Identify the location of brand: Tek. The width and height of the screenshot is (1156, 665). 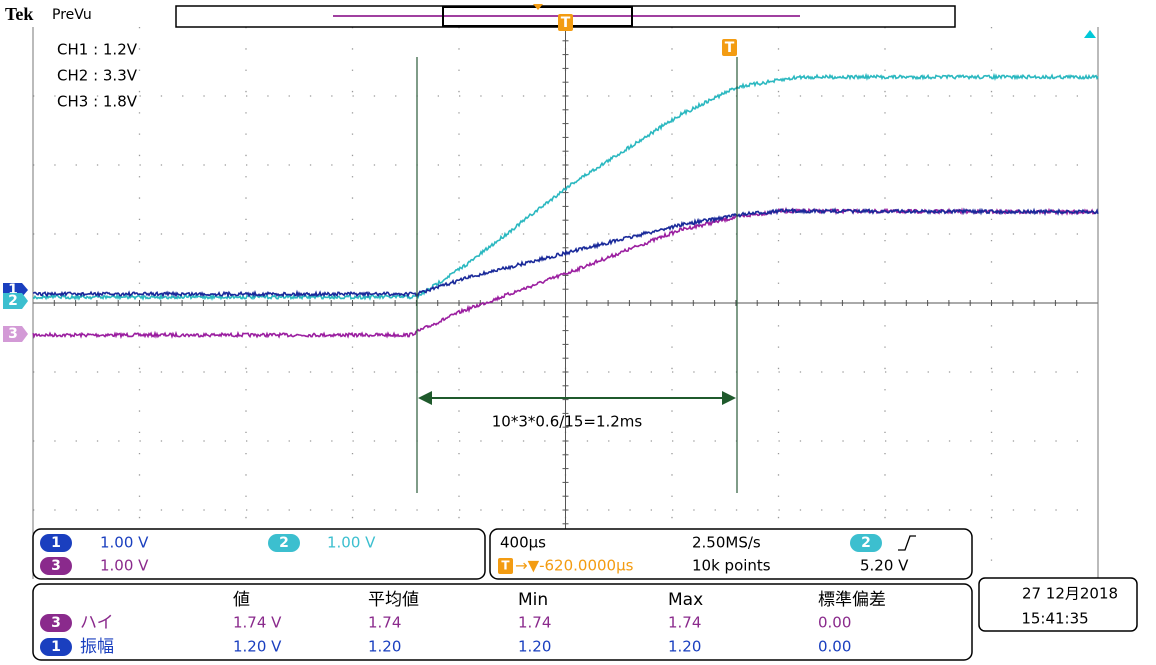
(19, 14).